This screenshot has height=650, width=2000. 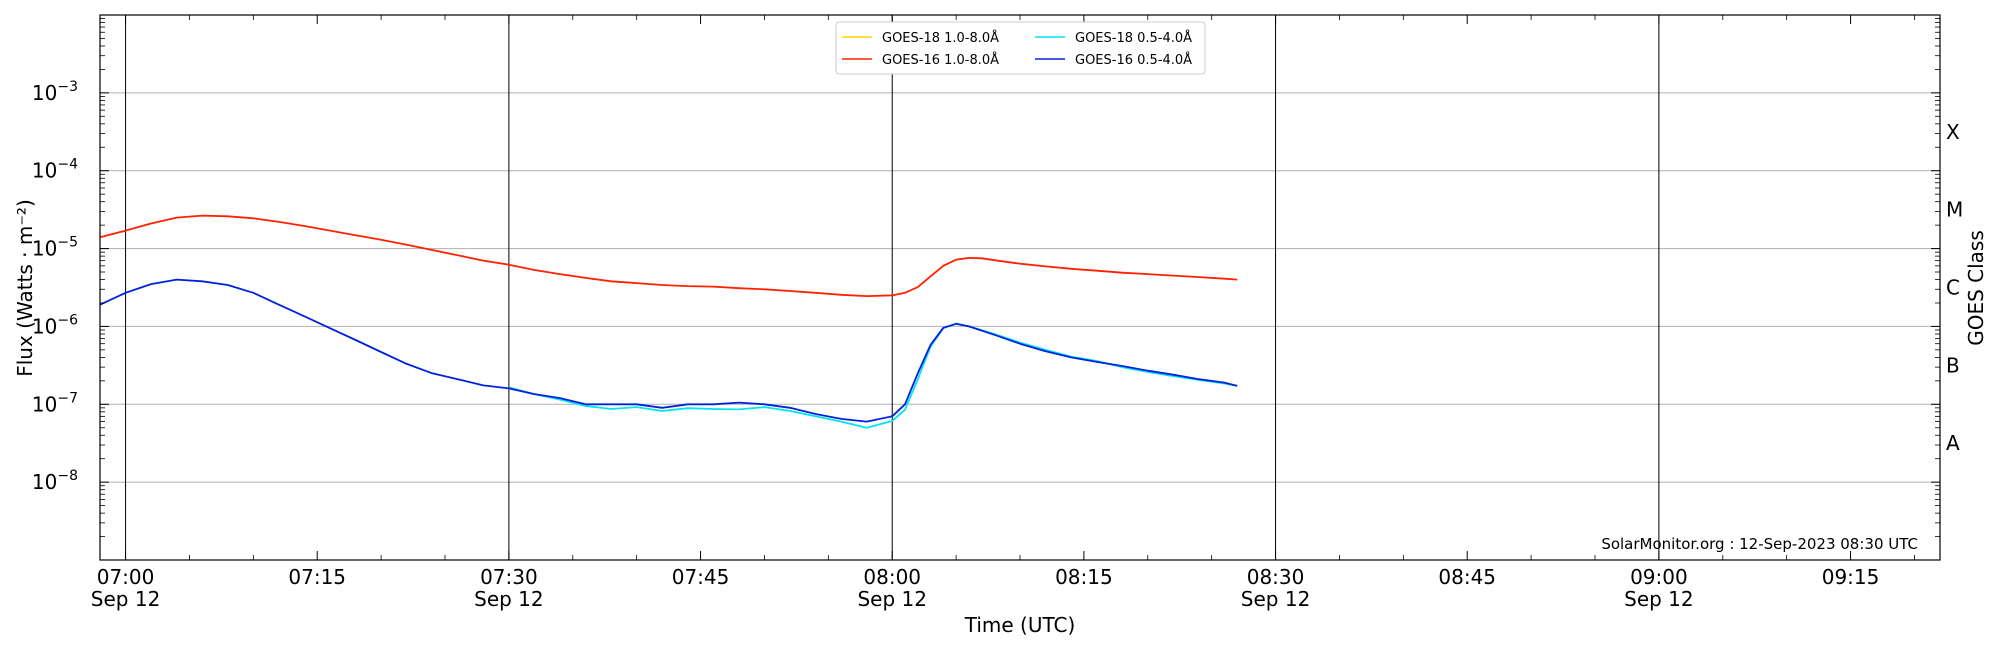 What do you see at coordinates (55, 403) in the screenshot?
I see `y-tick-label: 10⁻⁷` at bounding box center [55, 403].